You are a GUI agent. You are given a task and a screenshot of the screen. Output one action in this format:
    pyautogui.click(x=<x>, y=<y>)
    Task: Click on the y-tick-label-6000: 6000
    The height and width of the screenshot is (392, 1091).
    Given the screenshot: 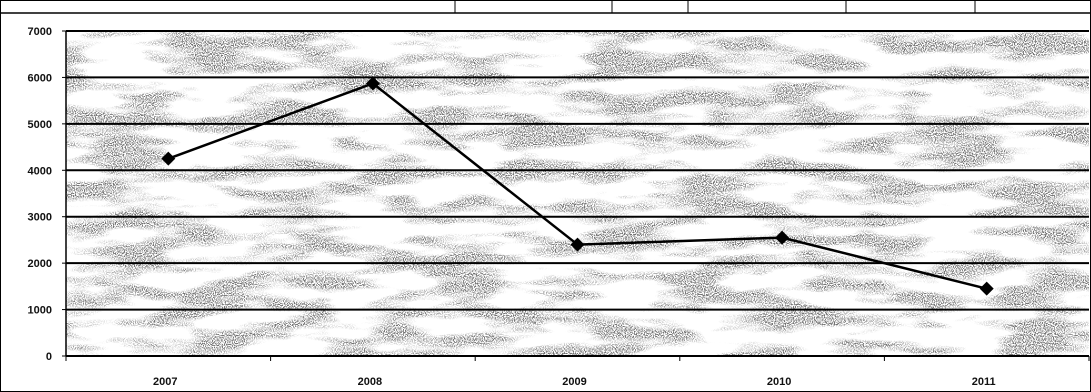 What is the action you would take?
    pyautogui.click(x=40, y=78)
    